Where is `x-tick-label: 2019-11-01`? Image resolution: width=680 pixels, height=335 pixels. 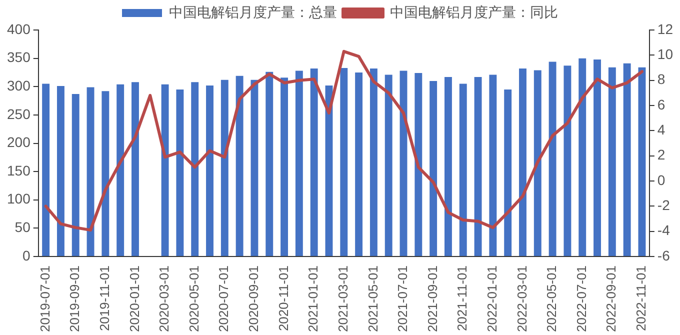 x-tick-label: 2019-11-01 is located at coordinates (104, 299).